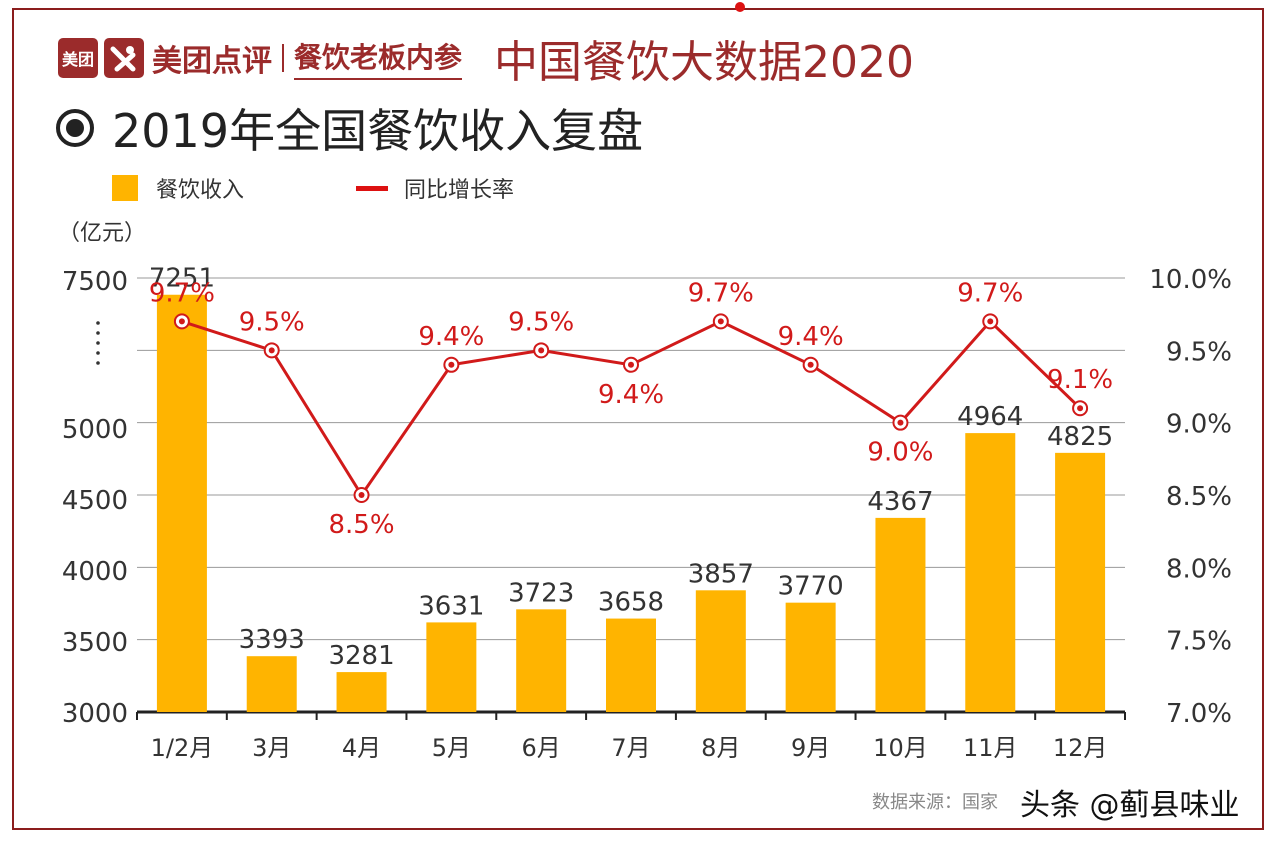  What do you see at coordinates (95, 501) in the screenshot?
I see `y-left-tick-label: 4500` at bounding box center [95, 501].